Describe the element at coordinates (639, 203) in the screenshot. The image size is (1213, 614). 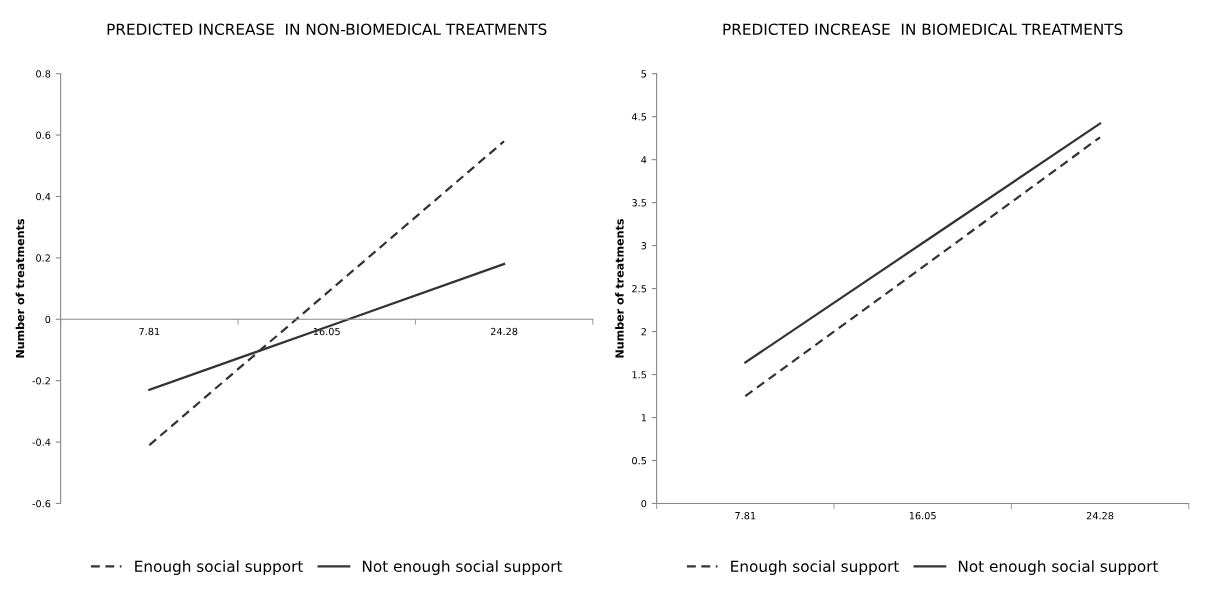
I see `y-tick-label: 3.5` at that location.